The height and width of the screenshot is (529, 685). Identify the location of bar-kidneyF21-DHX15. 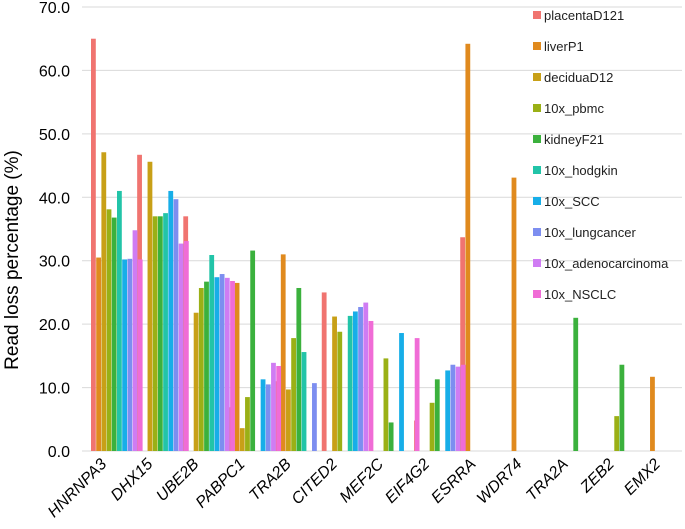
(160, 333).